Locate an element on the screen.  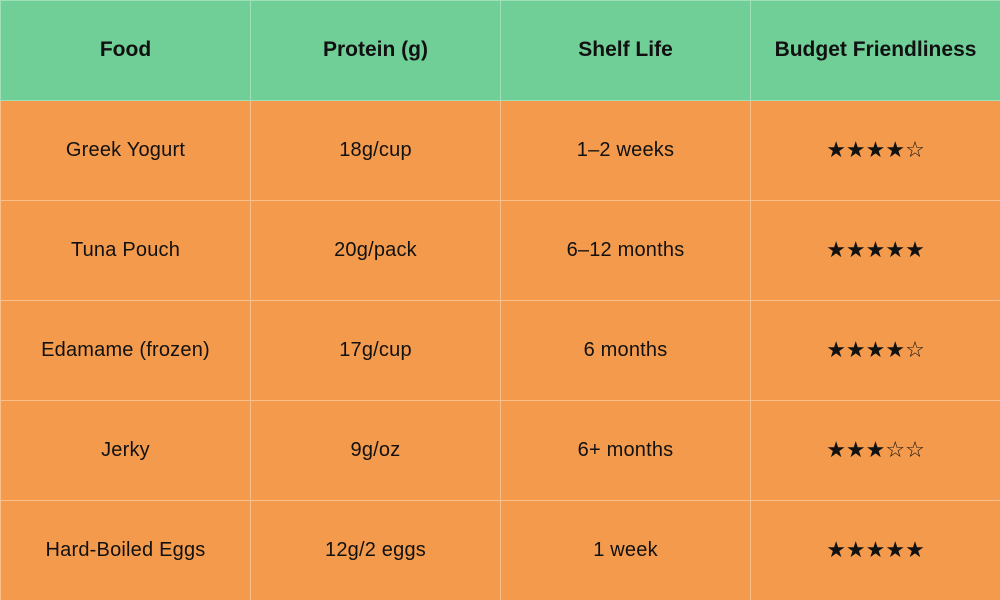
header-protein: Protein (g) is located at coordinates (375, 50).